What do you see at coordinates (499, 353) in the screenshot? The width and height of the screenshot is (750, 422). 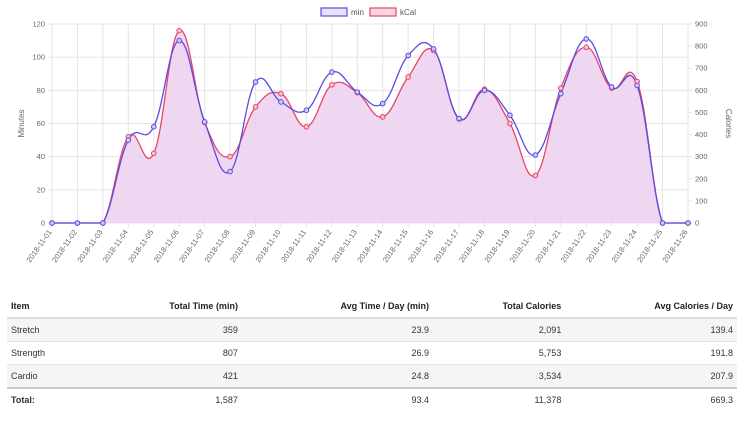 I see `cell-total-calories: 5,753` at bounding box center [499, 353].